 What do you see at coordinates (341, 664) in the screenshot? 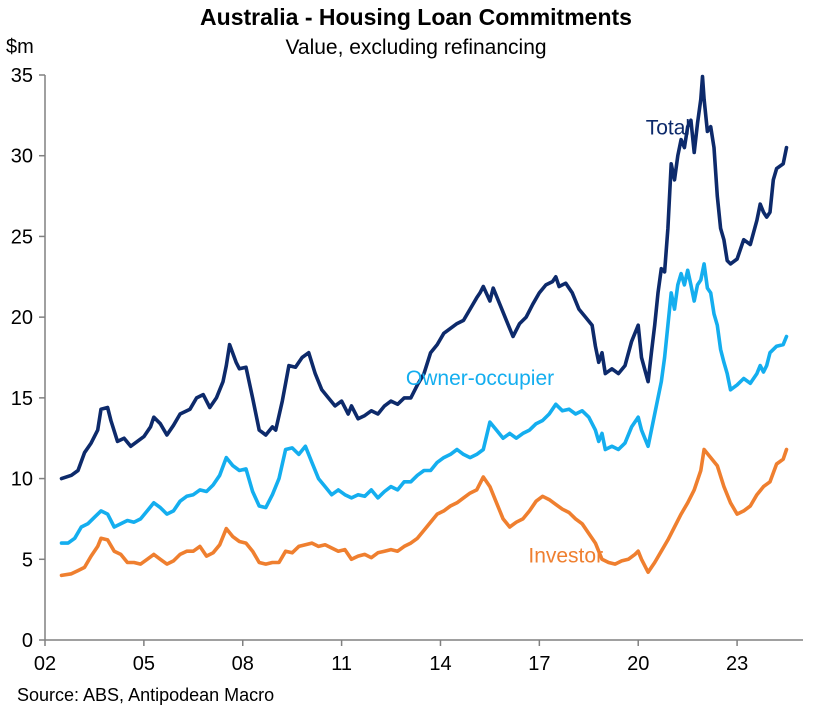
I see `x-tick-label: 11` at bounding box center [341, 664].